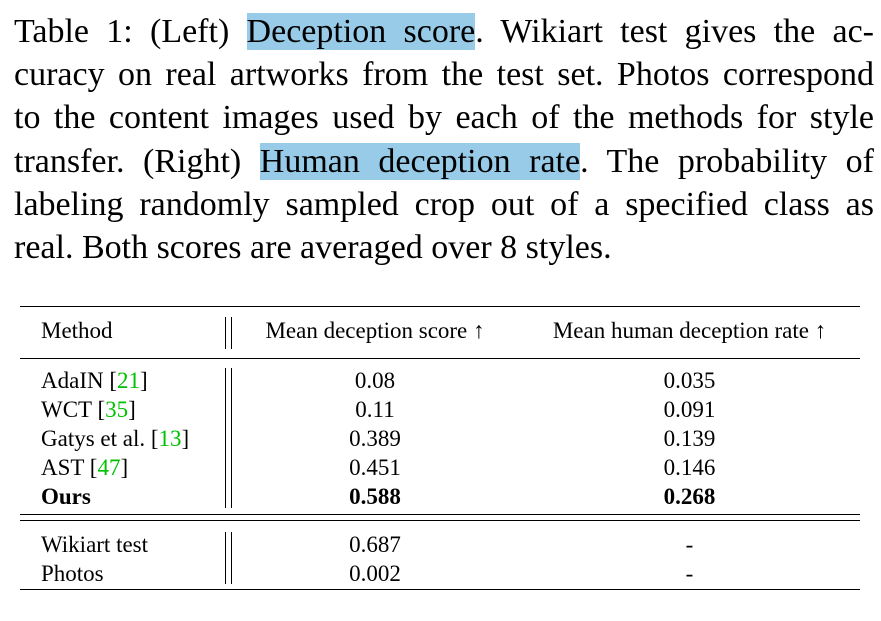  Describe the element at coordinates (440, 306) in the screenshot. I see `top-rule` at that location.